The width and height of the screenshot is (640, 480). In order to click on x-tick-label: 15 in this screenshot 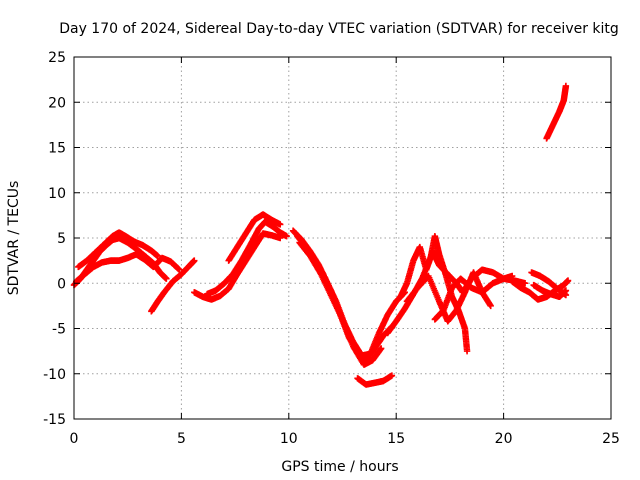, I will do `click(396, 439)`.